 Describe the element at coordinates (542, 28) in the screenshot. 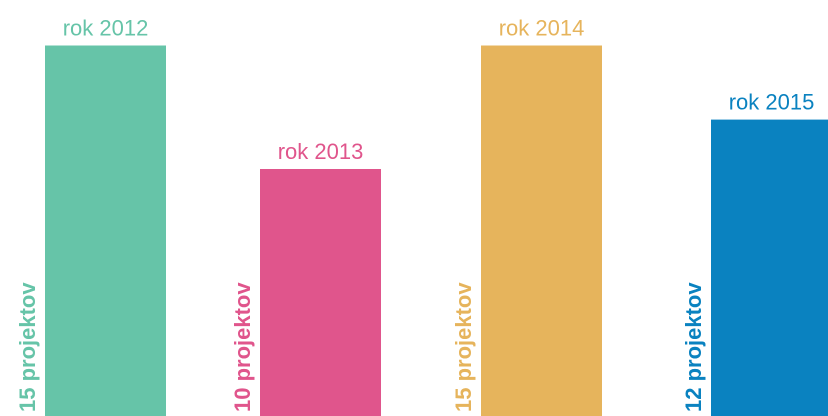

I see `category-label: rok 2014` at that location.